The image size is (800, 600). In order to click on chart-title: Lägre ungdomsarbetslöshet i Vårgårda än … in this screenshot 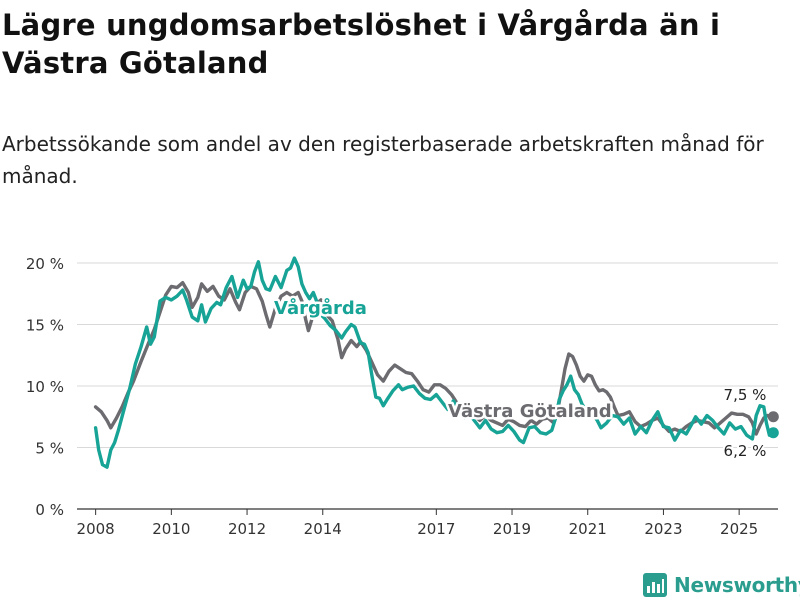, I will do `click(361, 44)`.